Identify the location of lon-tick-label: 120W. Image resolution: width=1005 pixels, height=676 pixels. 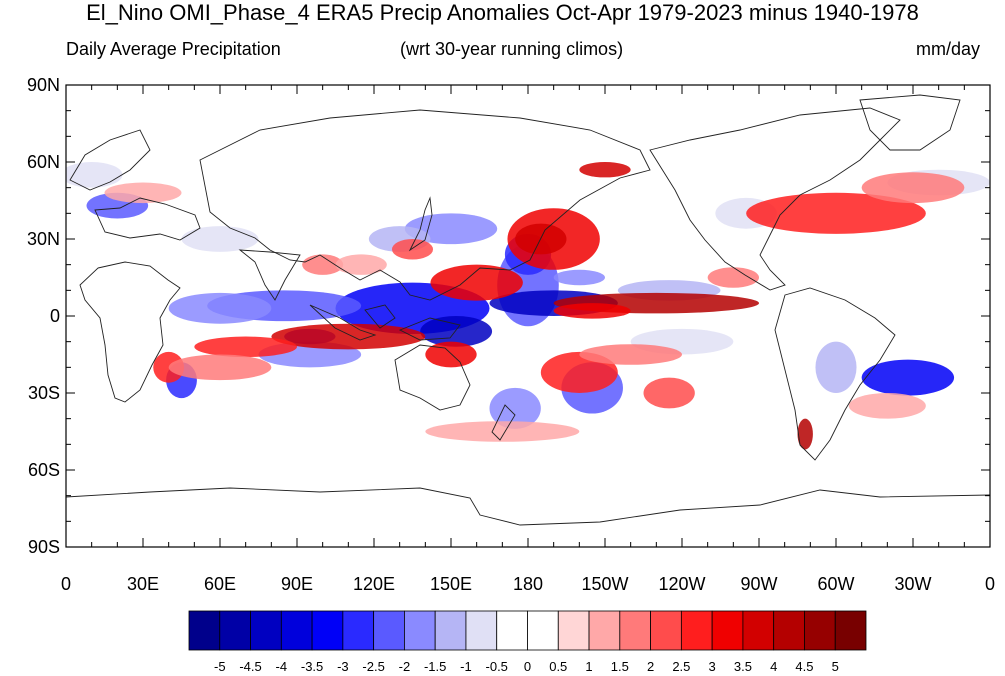
(681, 584).